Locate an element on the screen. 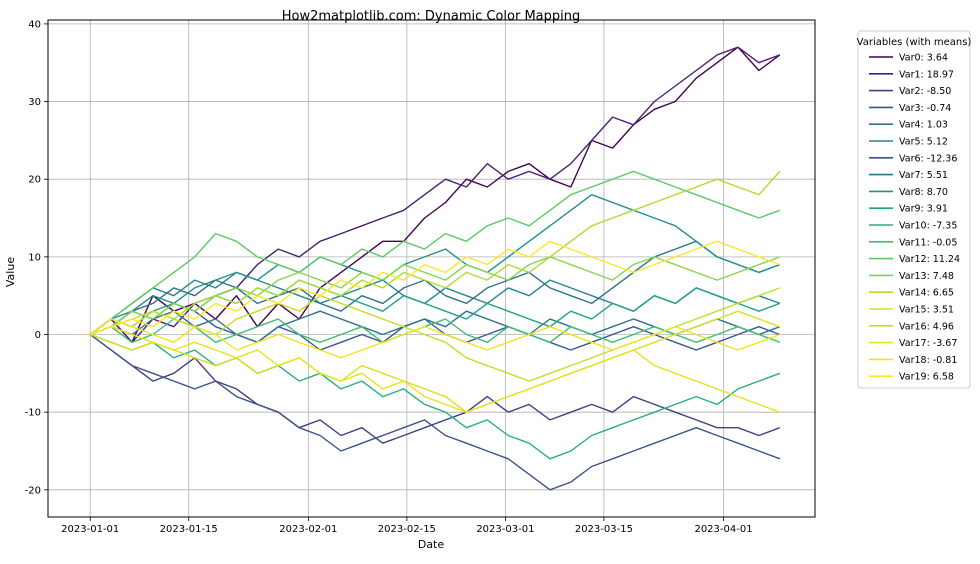 The height and width of the screenshot is (564, 980). legend-label: Var13: 7.48 is located at coordinates (926, 276).